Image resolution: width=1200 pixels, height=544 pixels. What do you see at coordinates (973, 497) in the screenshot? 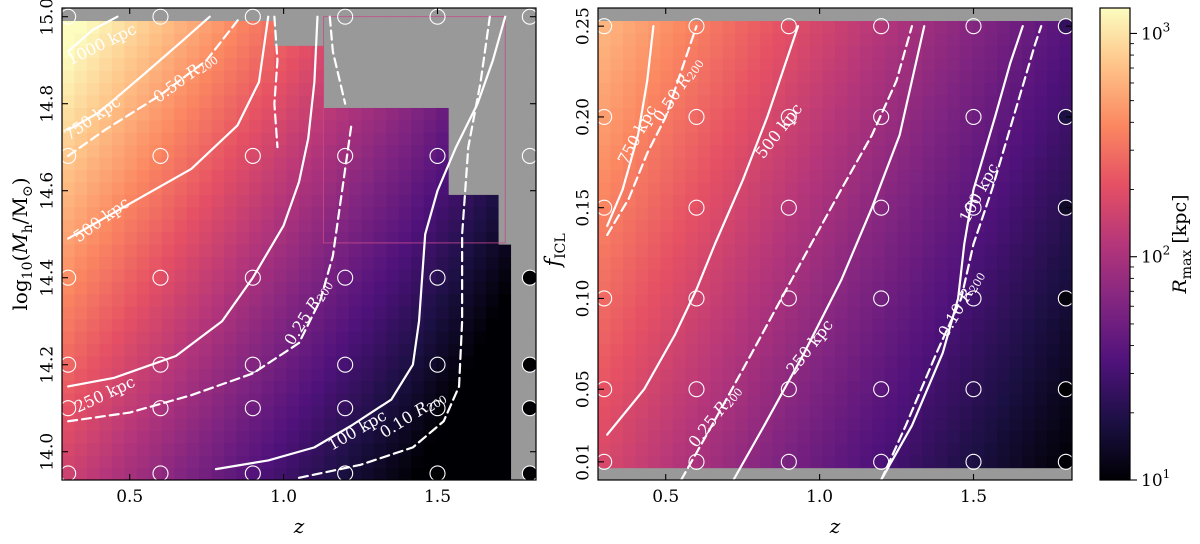
I see `x-tick-label: 1.5` at bounding box center [973, 497].